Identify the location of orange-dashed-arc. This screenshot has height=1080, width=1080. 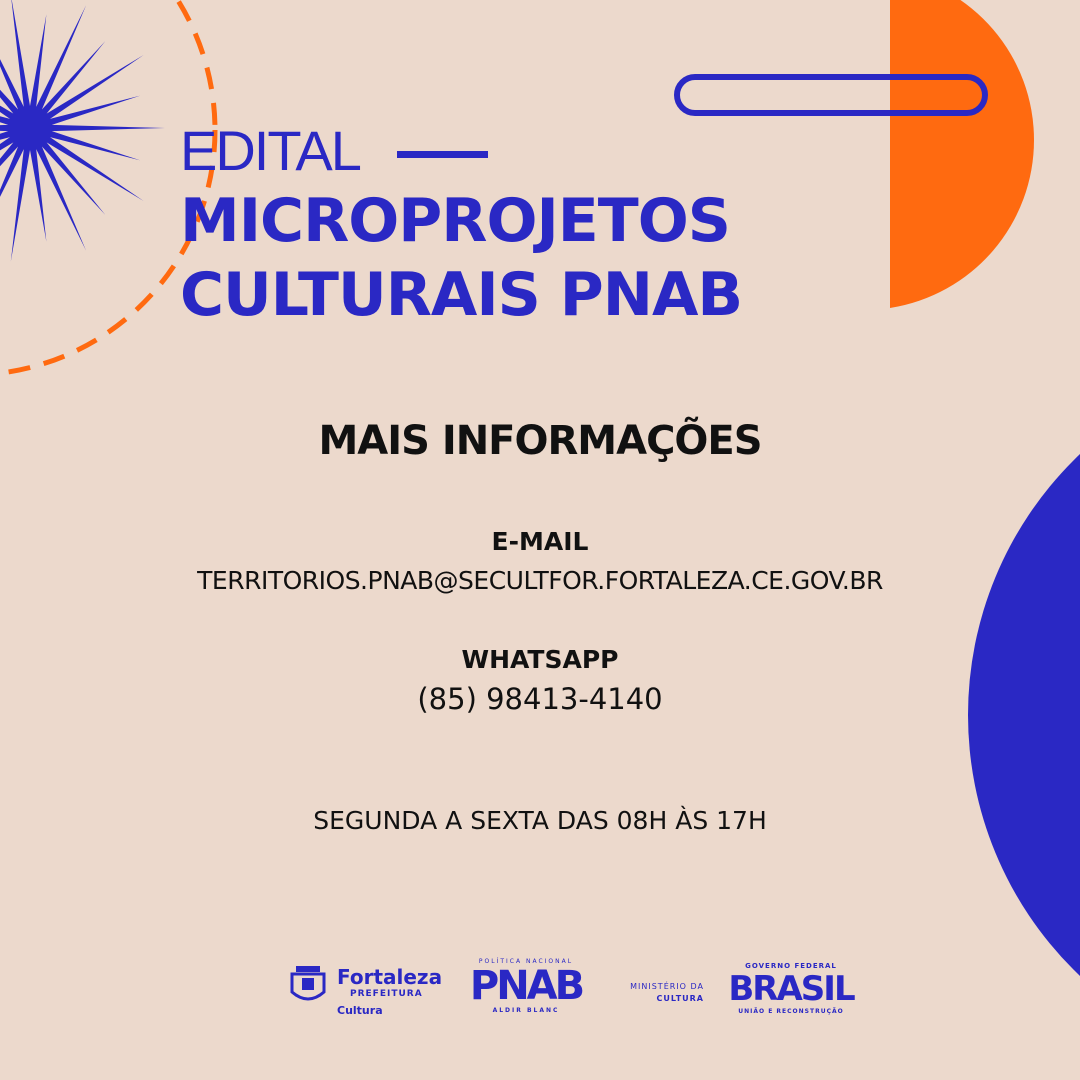
(109, 188).